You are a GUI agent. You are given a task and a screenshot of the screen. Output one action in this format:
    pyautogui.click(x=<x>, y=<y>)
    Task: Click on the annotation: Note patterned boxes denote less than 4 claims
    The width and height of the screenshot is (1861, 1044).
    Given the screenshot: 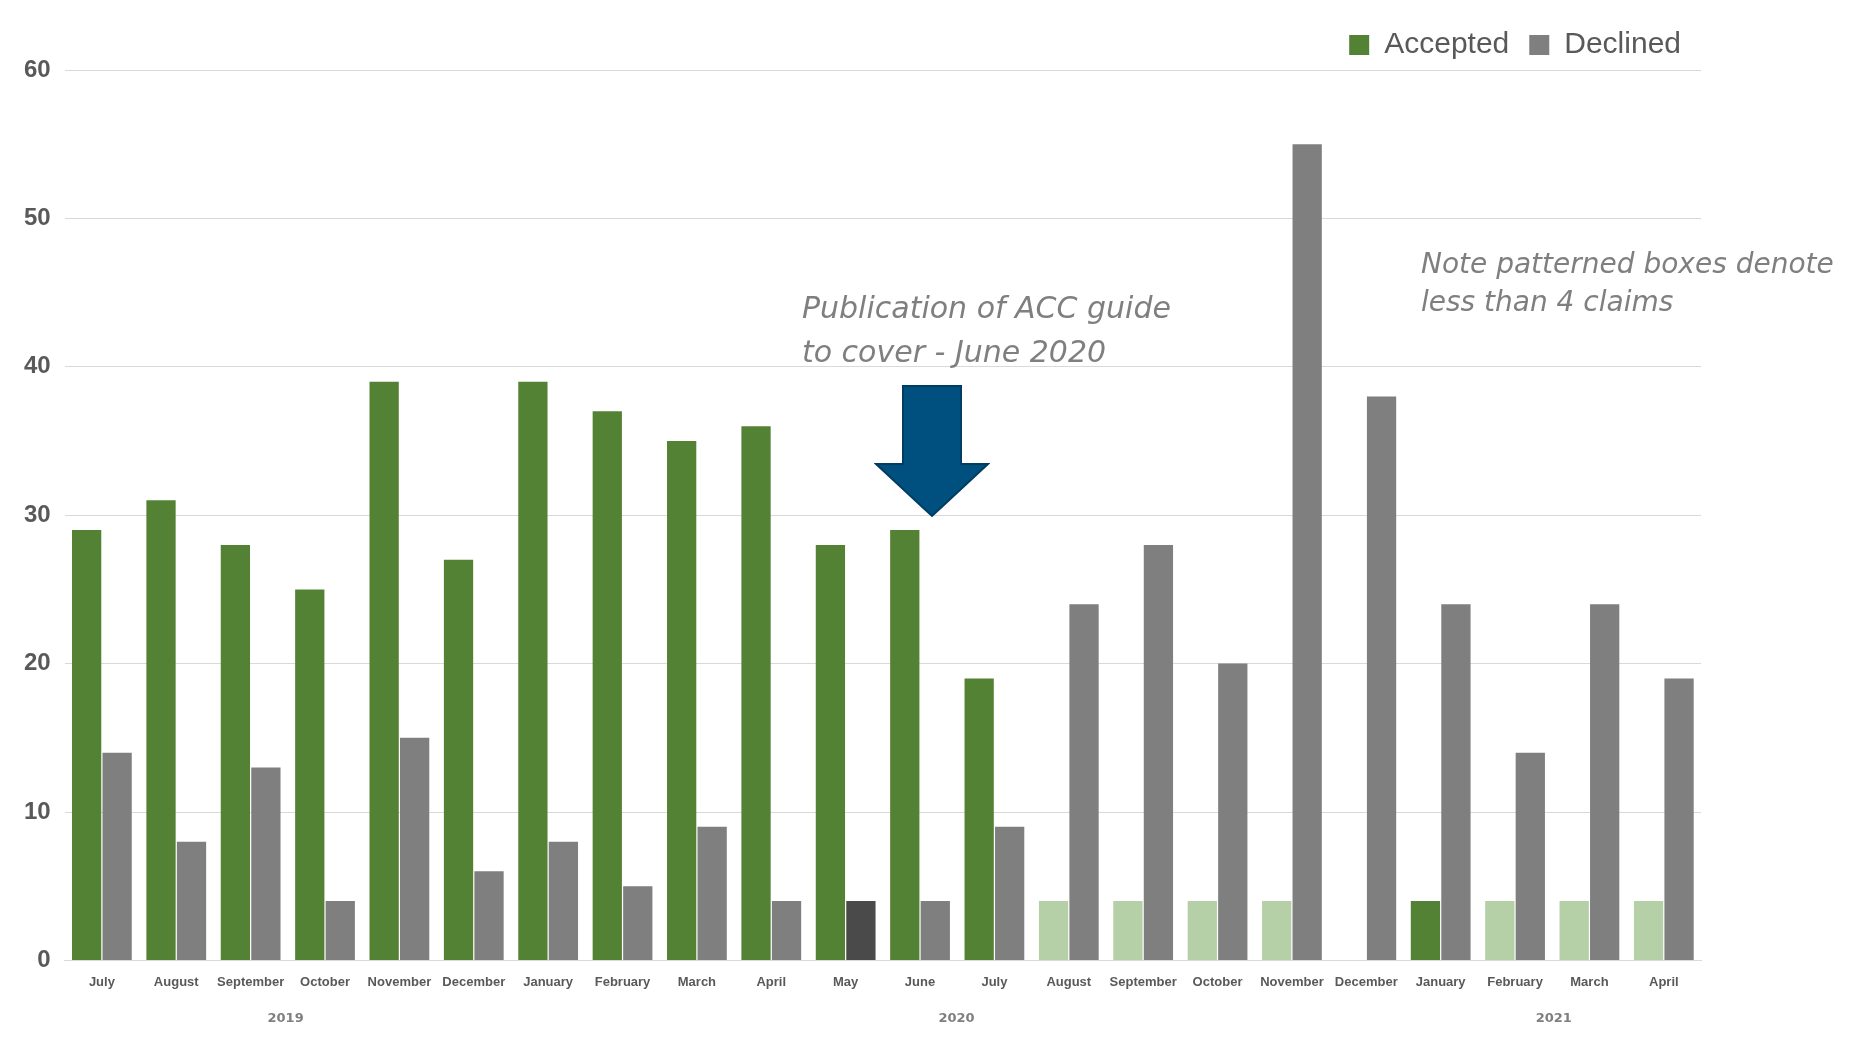 What is the action you would take?
    pyautogui.click(x=1627, y=283)
    